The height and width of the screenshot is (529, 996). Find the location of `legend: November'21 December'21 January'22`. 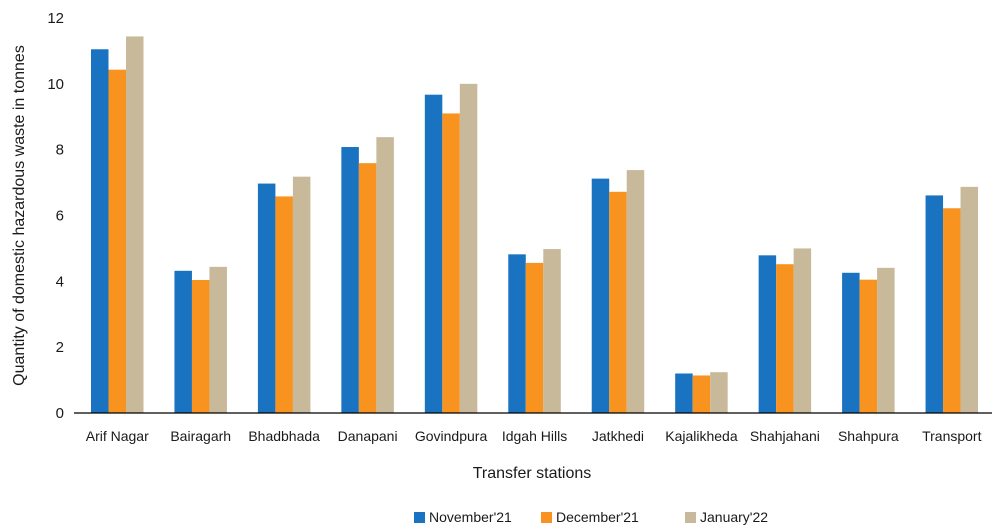

legend: November'21 December'21 January'22 is located at coordinates (591, 517).